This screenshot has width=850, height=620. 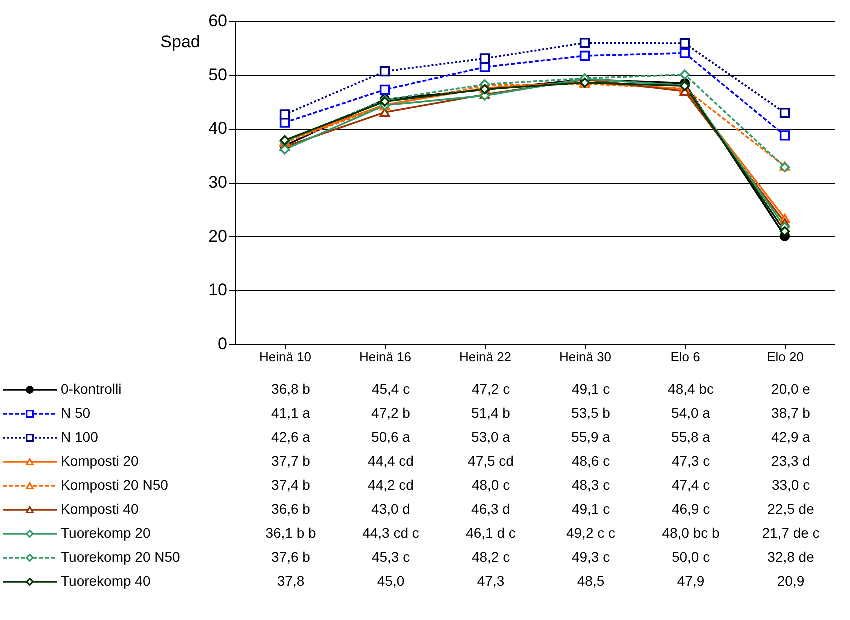 I want to click on legend-label: Komposti 40, so click(x=100, y=509).